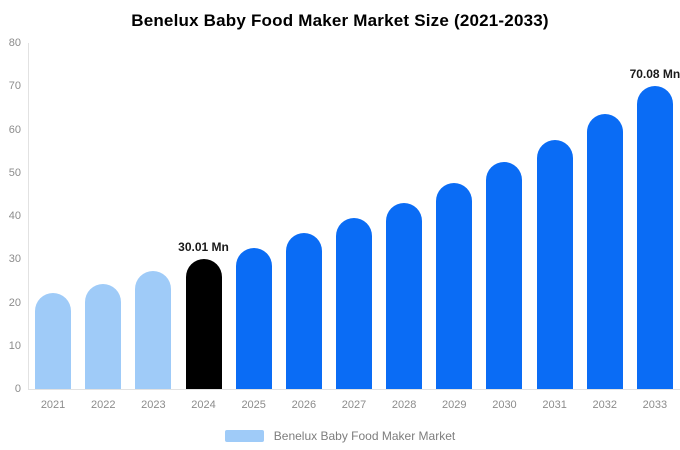  Describe the element at coordinates (14, 216) in the screenshot. I see `y-axis-label: 40` at that location.